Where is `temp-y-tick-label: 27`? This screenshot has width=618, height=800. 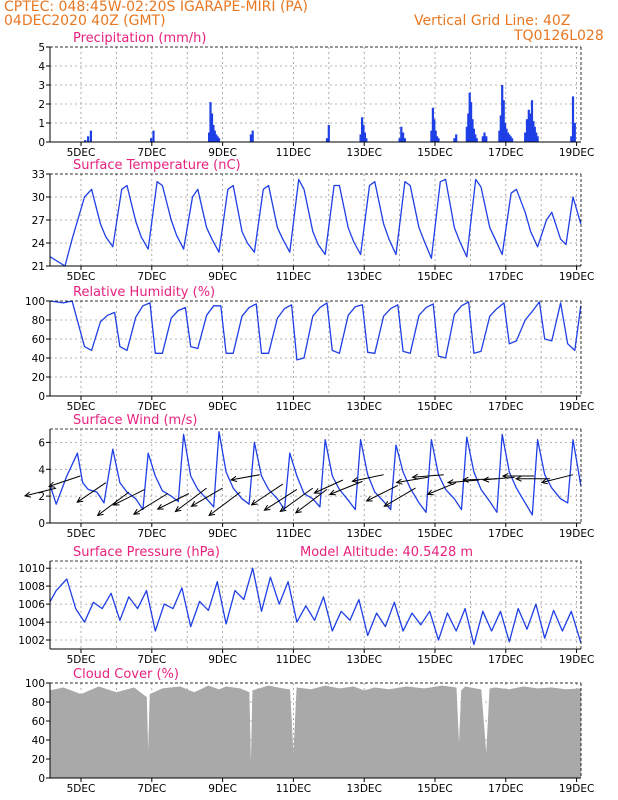
temp-y-tick-label: 27 is located at coordinates (38, 221).